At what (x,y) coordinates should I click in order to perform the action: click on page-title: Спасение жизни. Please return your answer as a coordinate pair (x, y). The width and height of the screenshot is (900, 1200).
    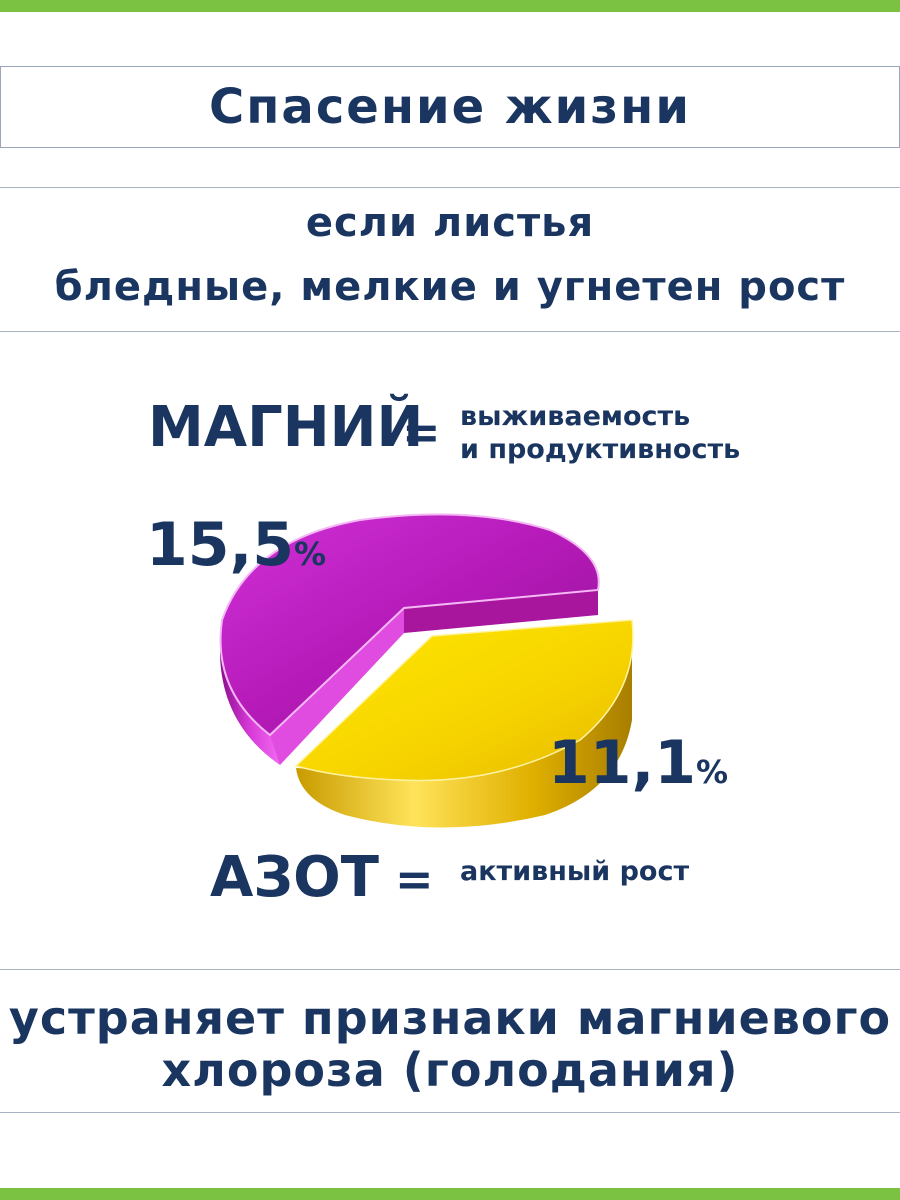
    Looking at the image, I should click on (450, 107).